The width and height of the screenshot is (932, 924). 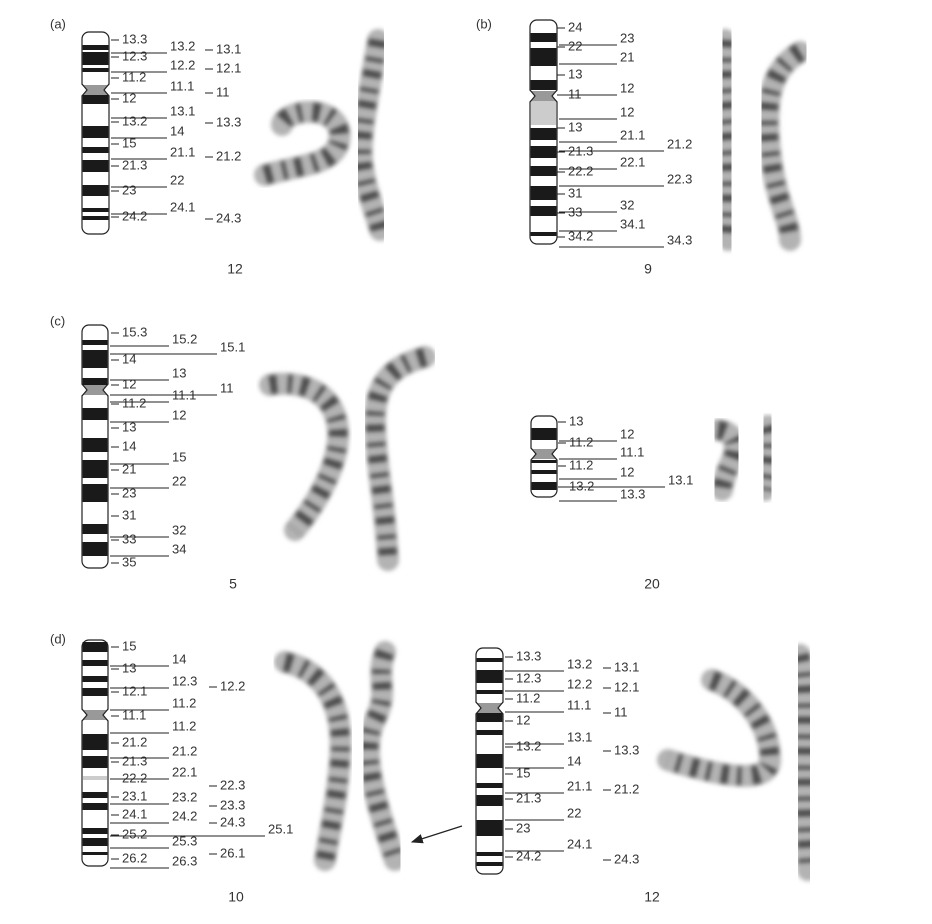 I want to click on chromosome-number: 9, so click(x=648, y=269).